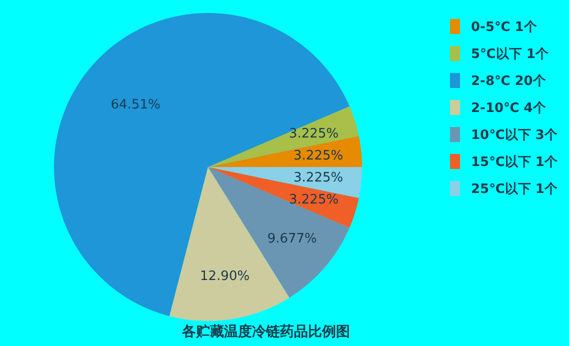 This screenshot has width=569, height=346. Describe the element at coordinates (514, 189) in the screenshot. I see `legend-label: 25℃以下 1个` at that location.